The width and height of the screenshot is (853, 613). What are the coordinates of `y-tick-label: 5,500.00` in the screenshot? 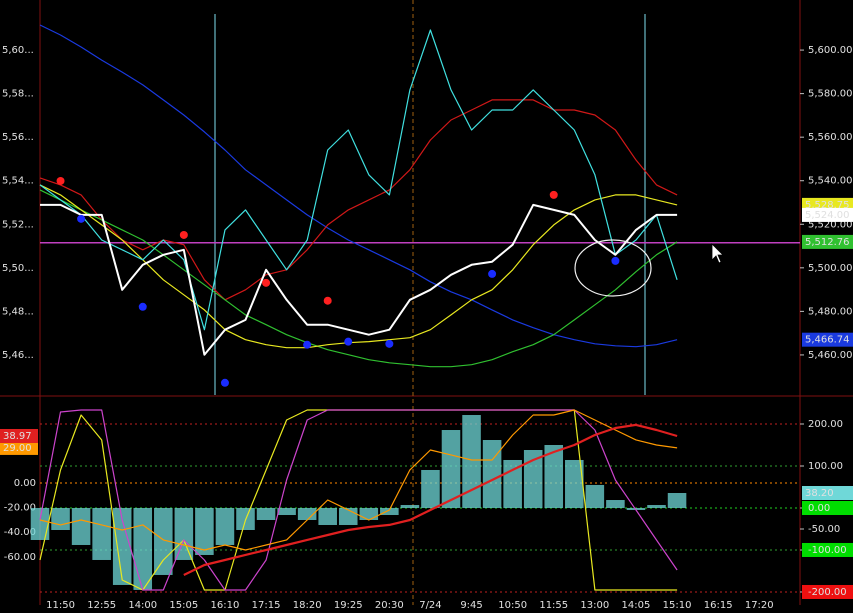 It's located at (830, 268).